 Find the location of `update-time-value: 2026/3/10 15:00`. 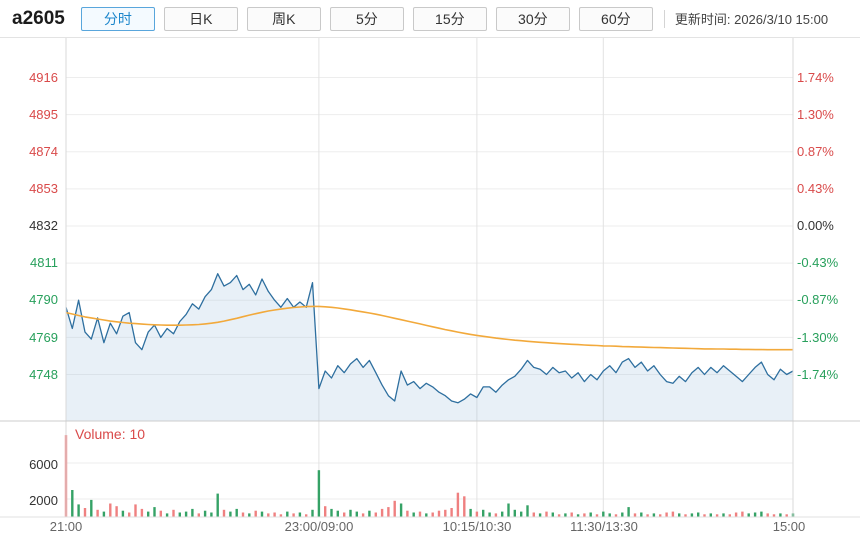

update-time-value: 2026/3/10 15:00 is located at coordinates (781, 19).